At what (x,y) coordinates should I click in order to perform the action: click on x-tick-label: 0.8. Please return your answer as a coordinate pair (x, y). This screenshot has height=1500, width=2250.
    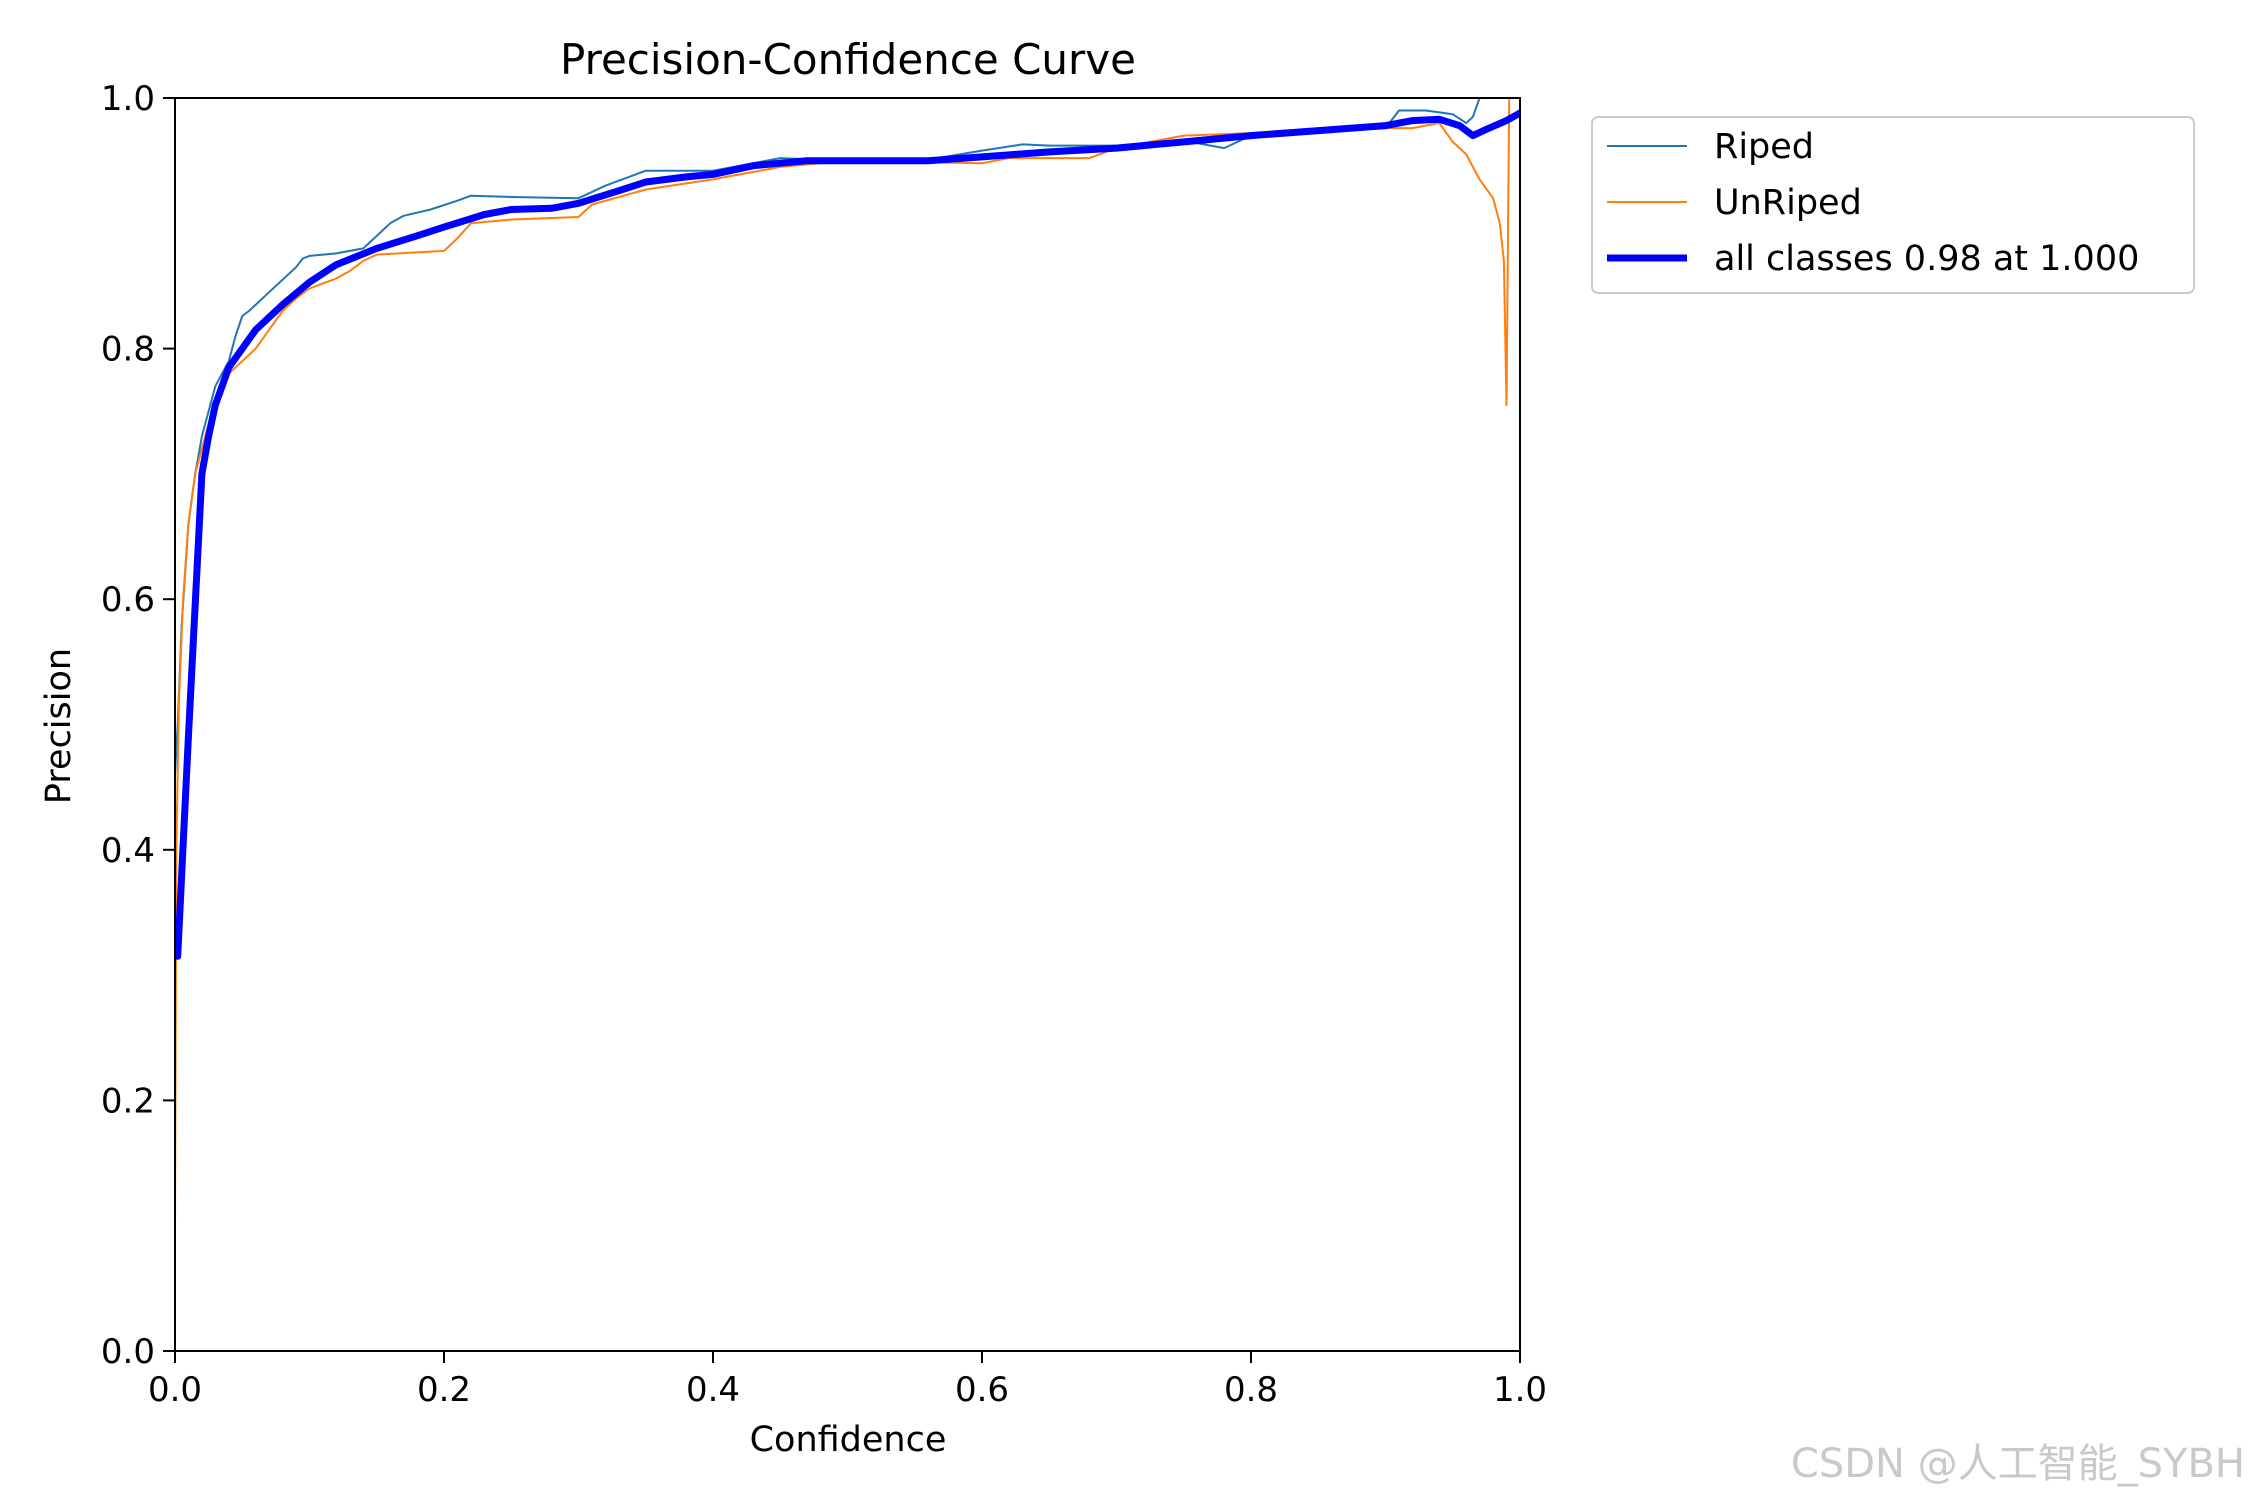
    Looking at the image, I should click on (1251, 1390).